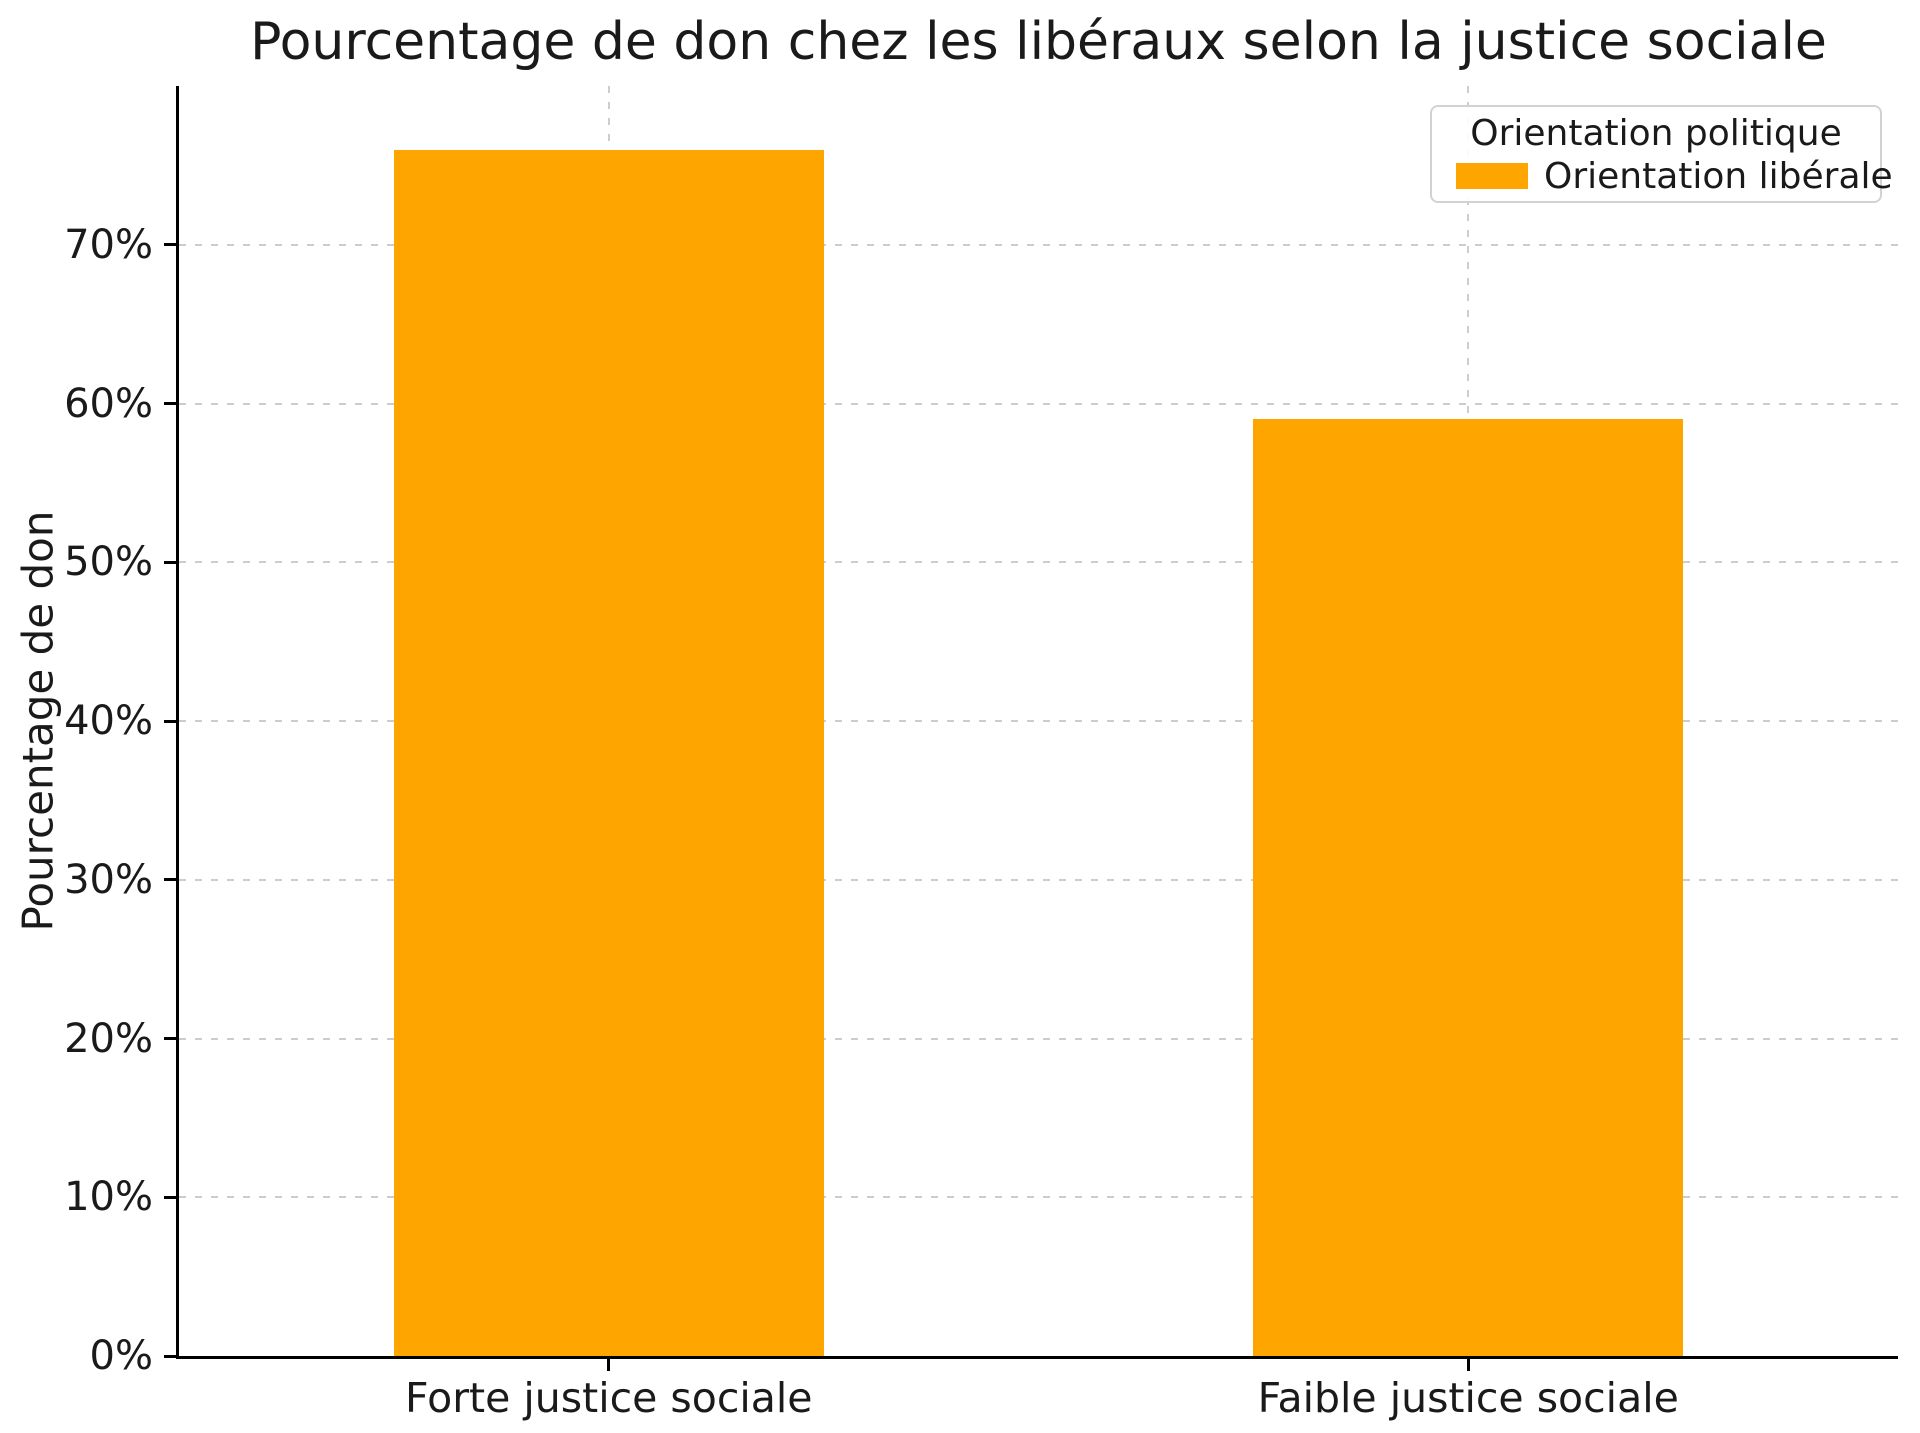 The height and width of the screenshot is (1433, 1920). Describe the element at coordinates (121, 1356) in the screenshot. I see `y-tick-label: 0%` at that location.